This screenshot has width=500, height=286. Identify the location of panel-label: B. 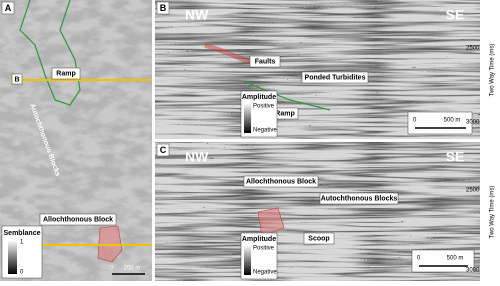
(163, 8).